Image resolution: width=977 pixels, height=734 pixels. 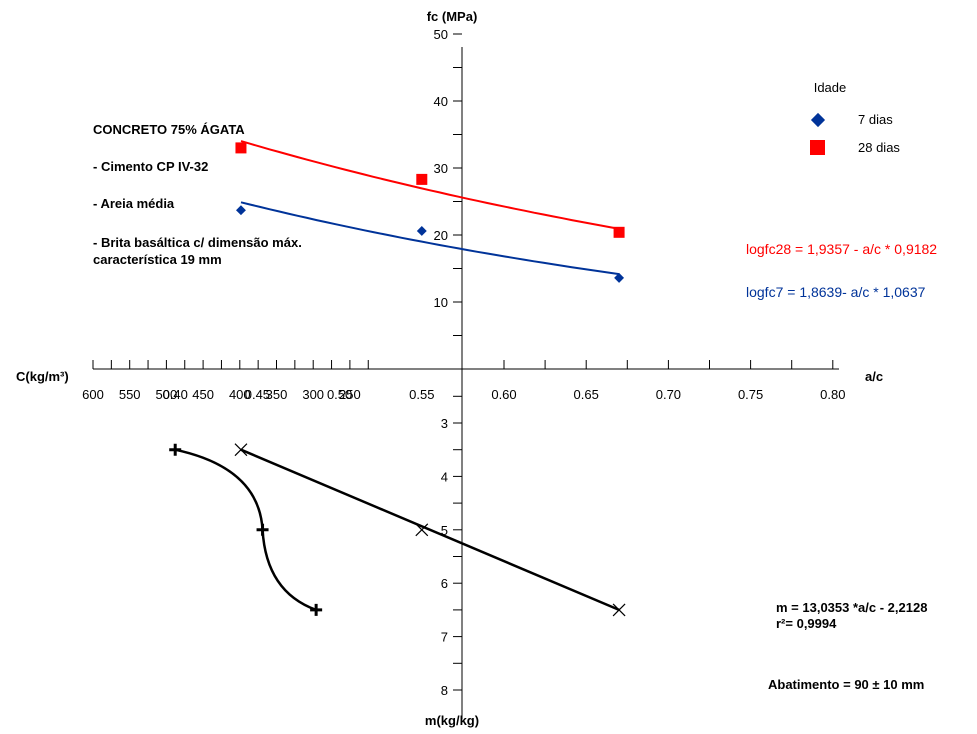 I want to click on ac-tick-label: 0.55, so click(x=421, y=394).